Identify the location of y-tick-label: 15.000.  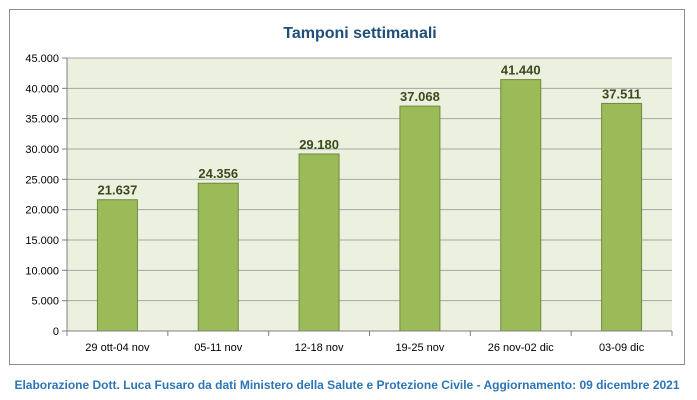
(42, 241).